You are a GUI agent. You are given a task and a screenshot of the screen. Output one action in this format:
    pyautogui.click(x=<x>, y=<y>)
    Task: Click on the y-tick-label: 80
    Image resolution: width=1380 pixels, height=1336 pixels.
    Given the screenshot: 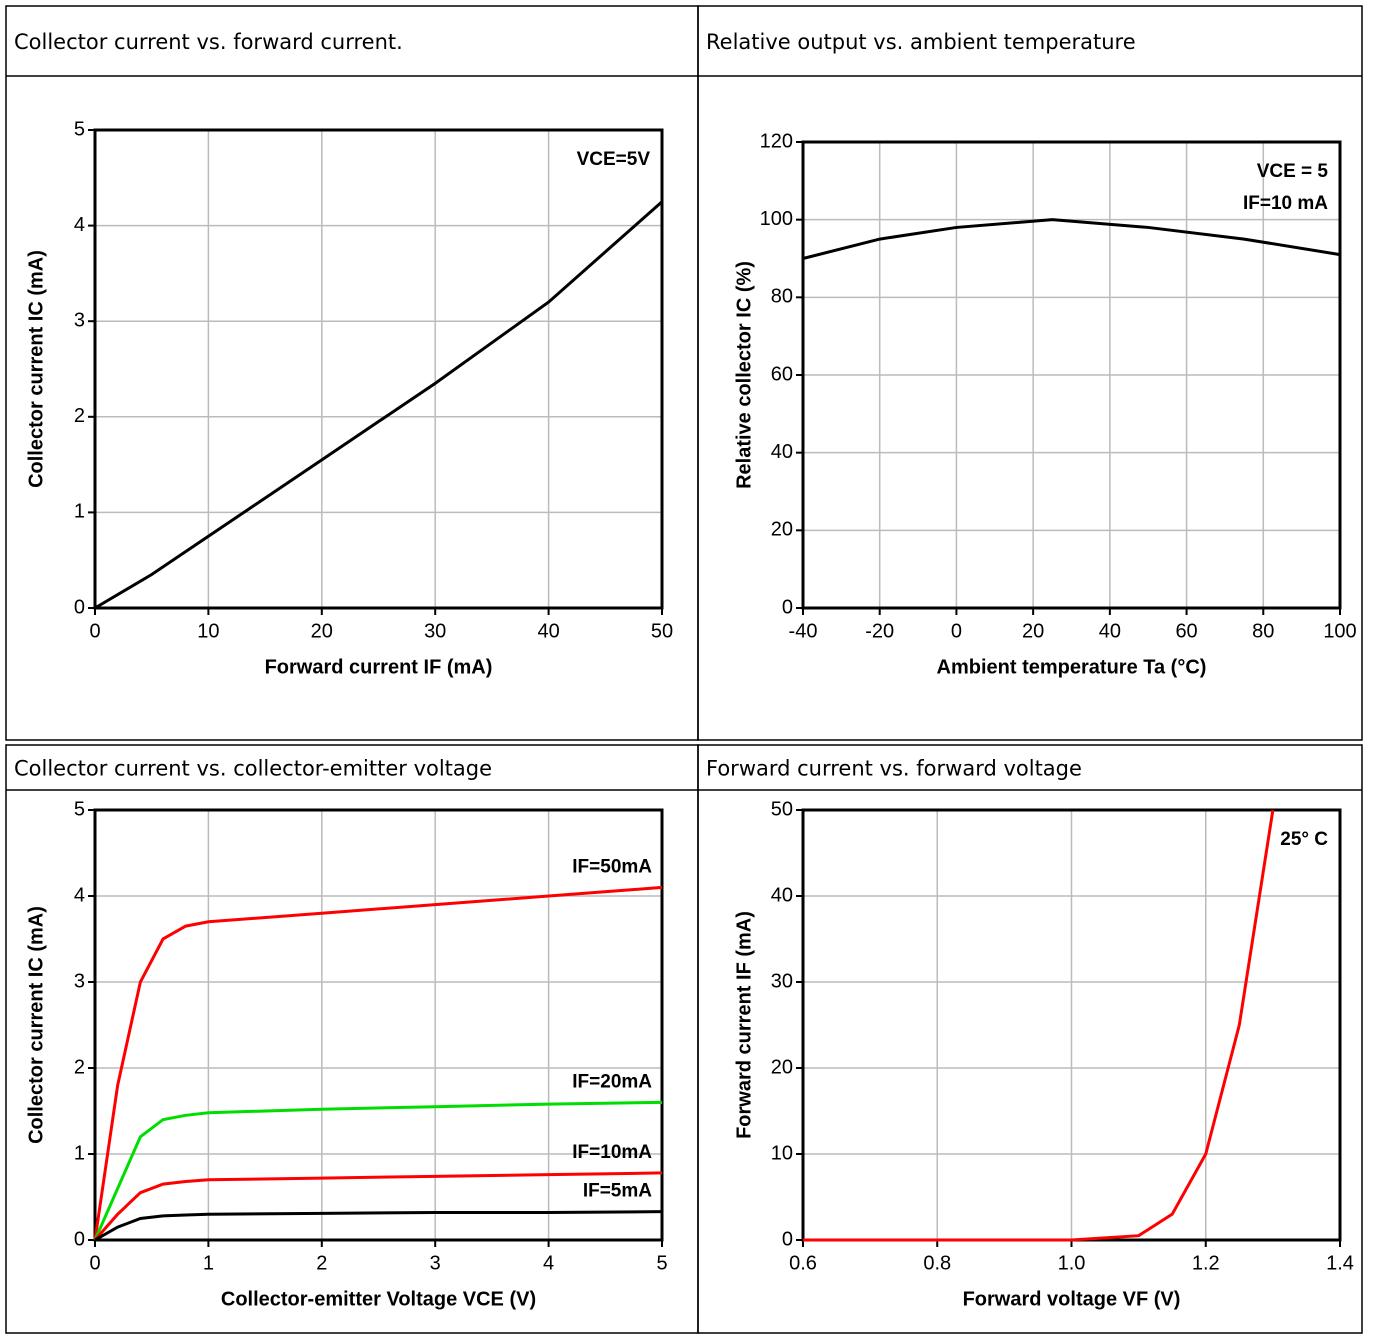 What is the action you would take?
    pyautogui.click(x=782, y=297)
    